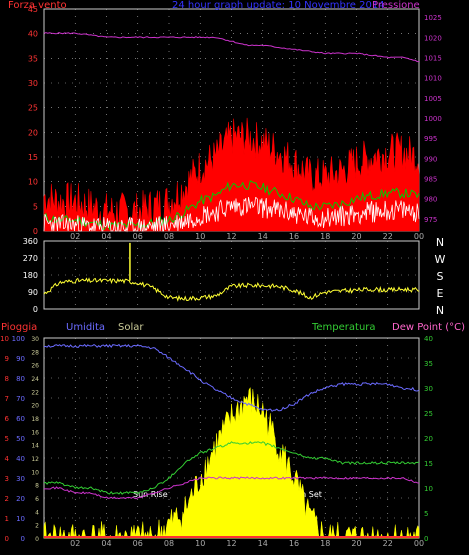 This screenshot has height=555, width=469. I want to click on temperature-tick-label: 15, so click(428, 464).